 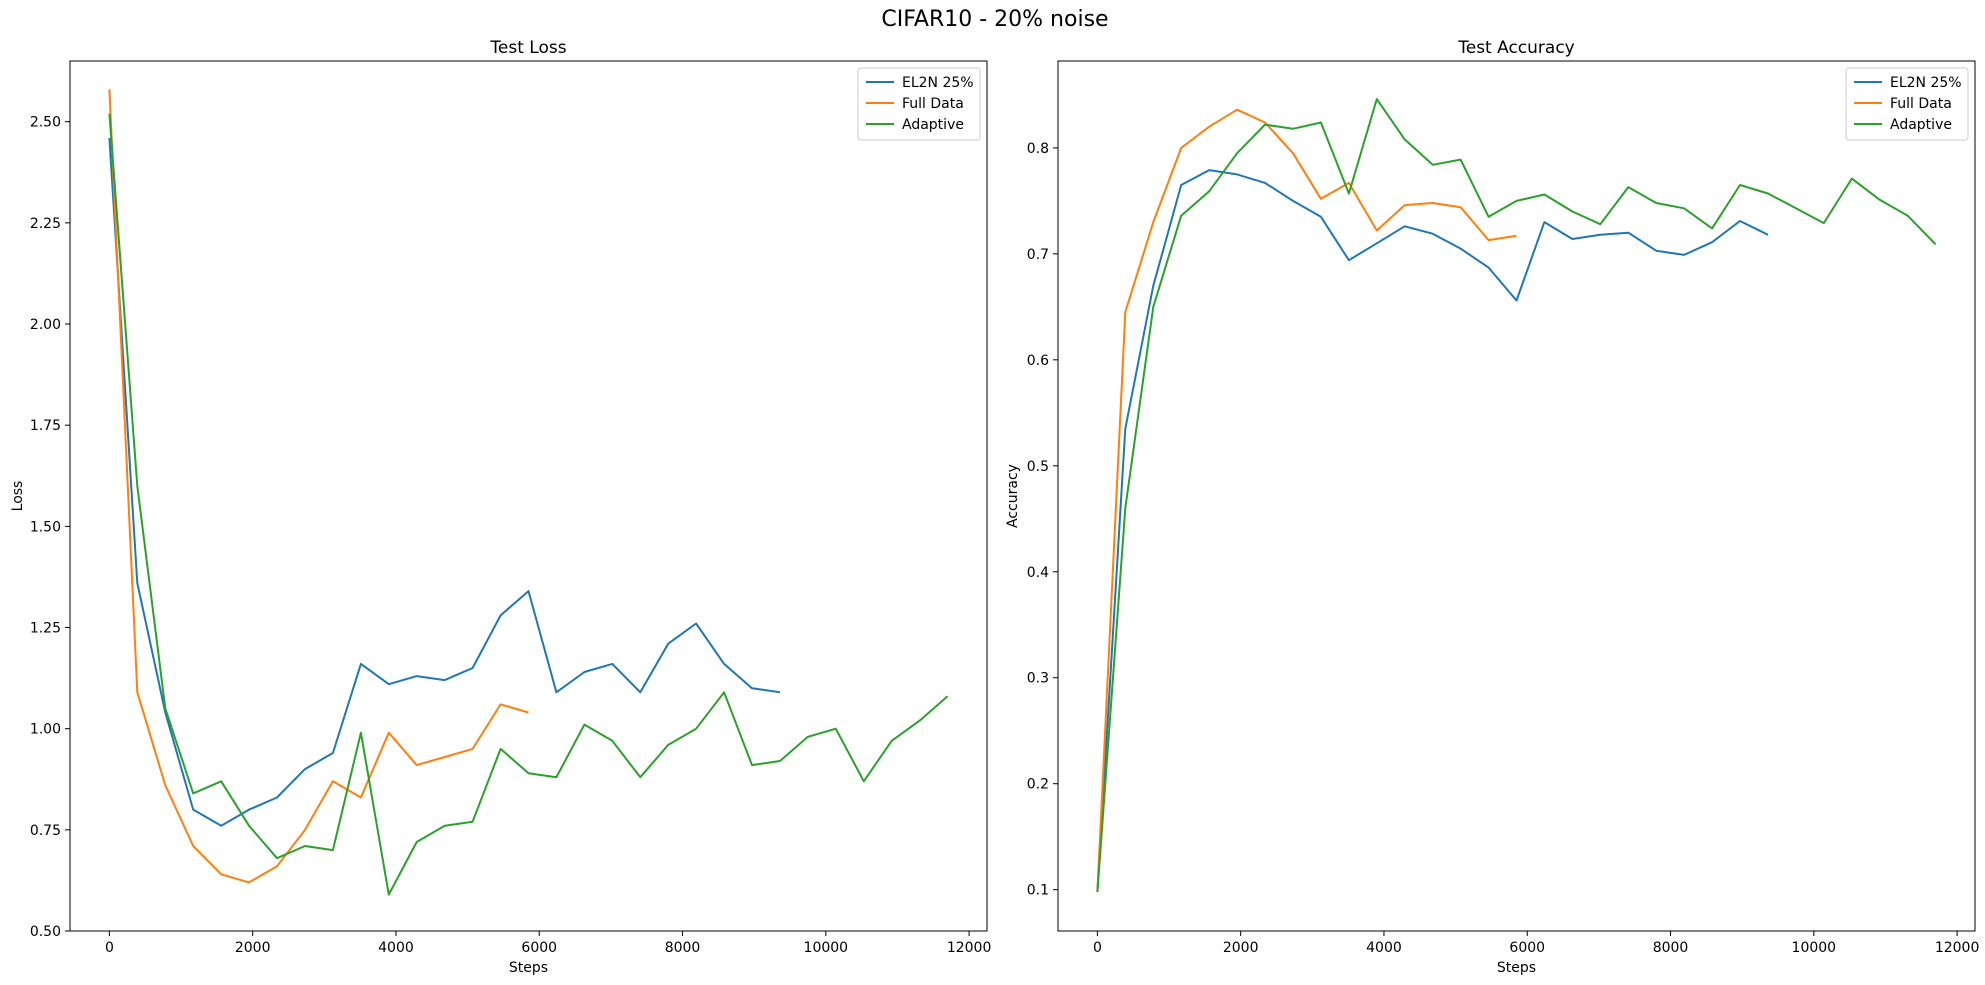 What do you see at coordinates (253, 948) in the screenshot?
I see `loss-x-tick-label: 2000` at bounding box center [253, 948].